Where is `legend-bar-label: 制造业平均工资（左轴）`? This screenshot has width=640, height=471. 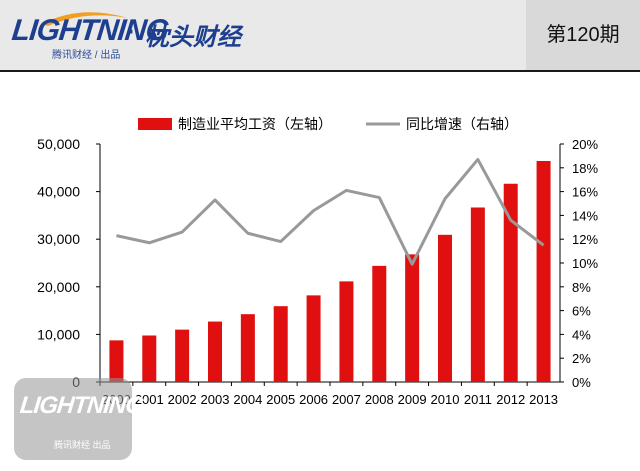 legend-bar-label: 制造业平均工资（左轴） is located at coordinates (255, 124).